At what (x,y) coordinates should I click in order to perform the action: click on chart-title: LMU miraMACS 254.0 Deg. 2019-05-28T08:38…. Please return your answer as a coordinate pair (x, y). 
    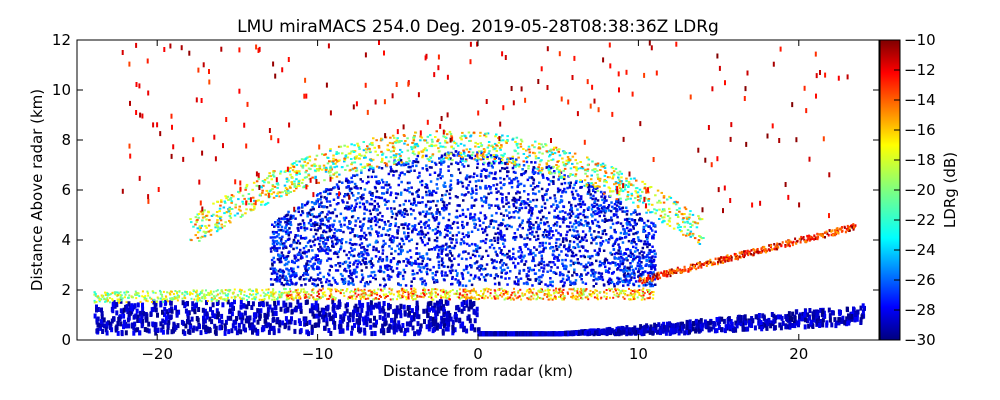
    Looking at the image, I should click on (478, 27).